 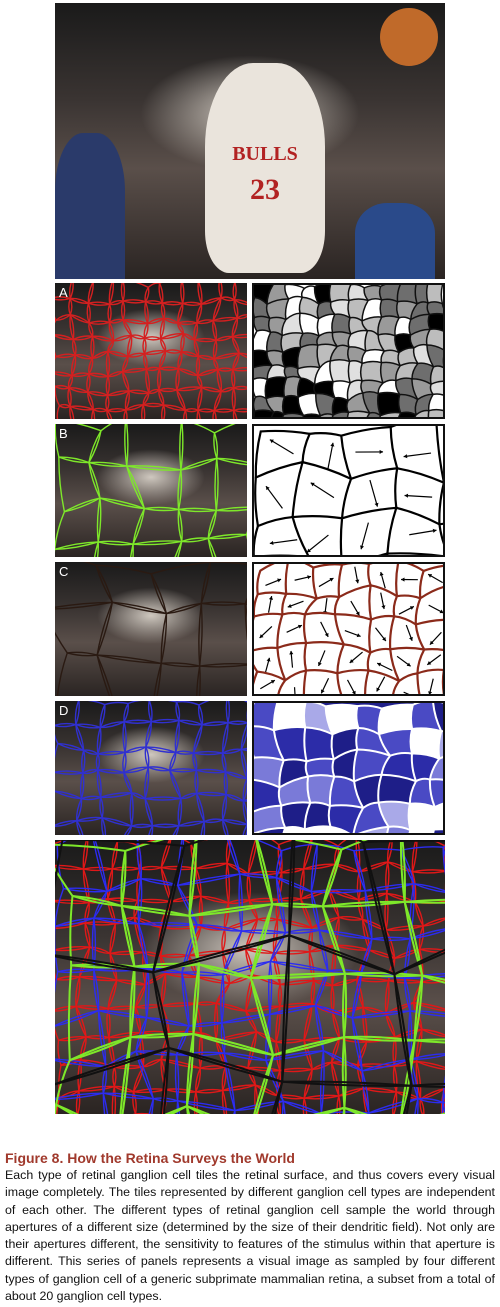 I want to click on panel-a-outline-grid, so click(x=151, y=351).